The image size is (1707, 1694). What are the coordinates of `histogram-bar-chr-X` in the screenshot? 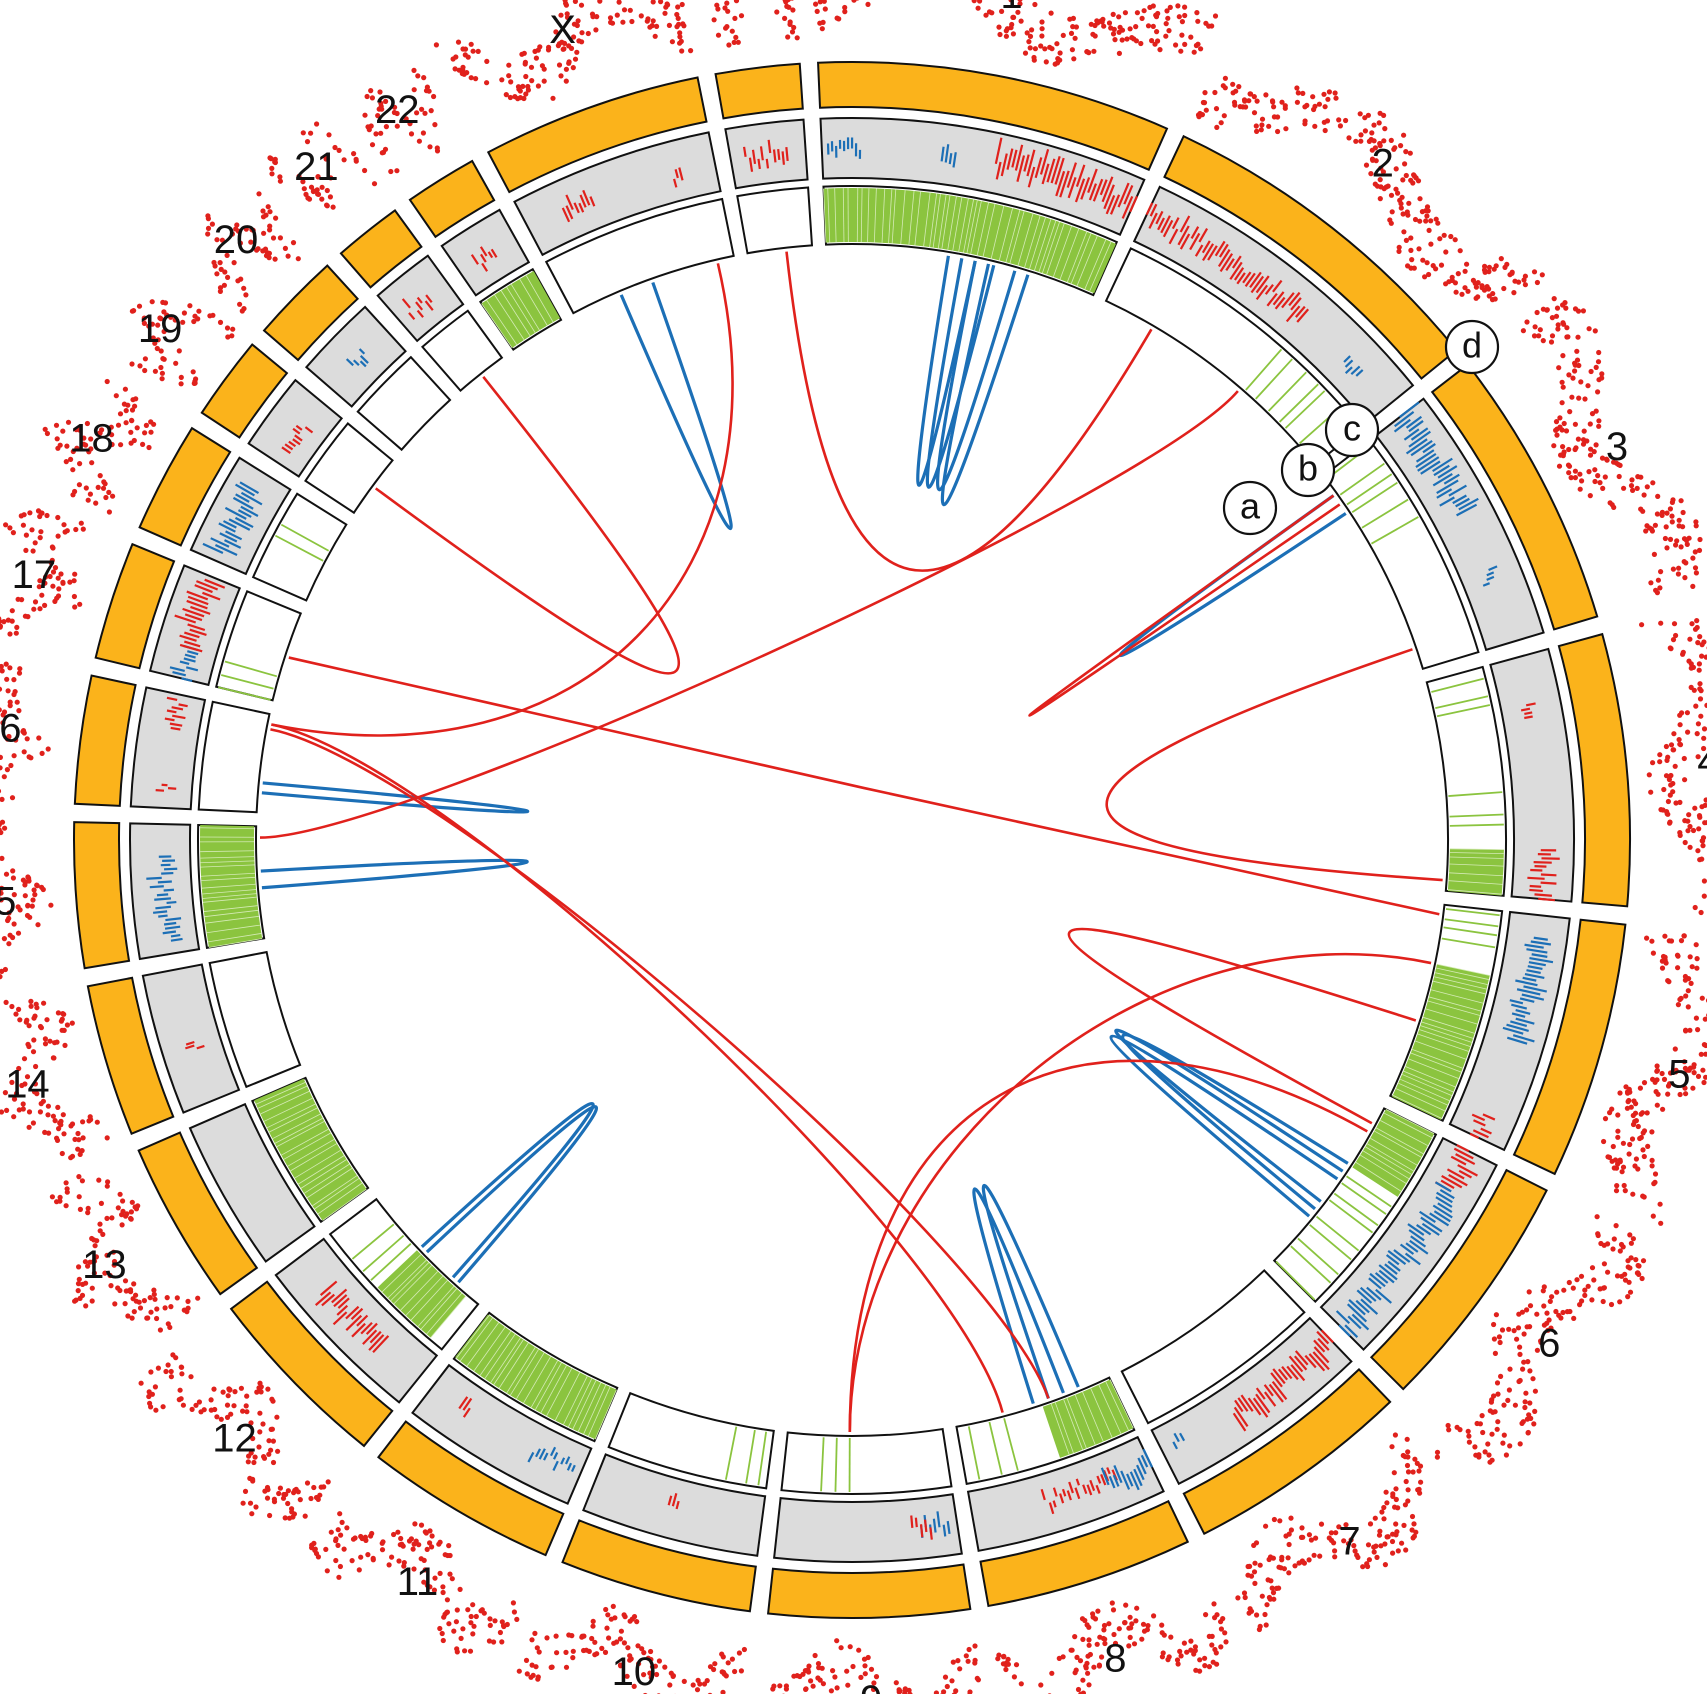 It's located at (576, 208).